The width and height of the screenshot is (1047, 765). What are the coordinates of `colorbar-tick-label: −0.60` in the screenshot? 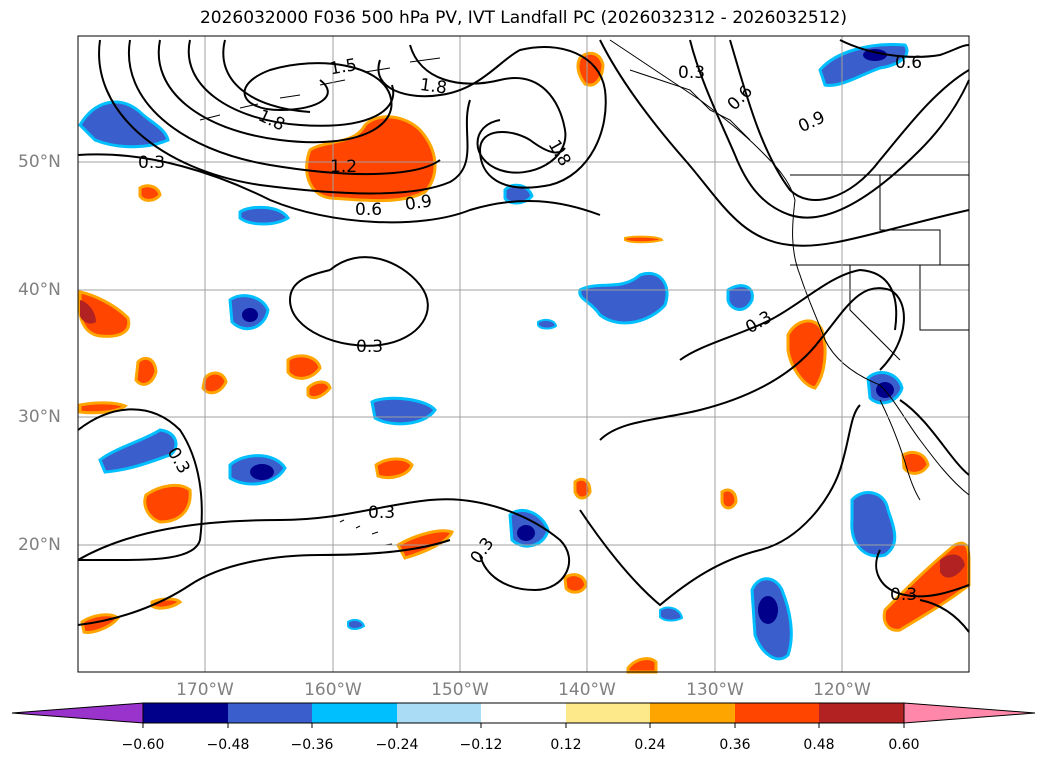 It's located at (143, 745).